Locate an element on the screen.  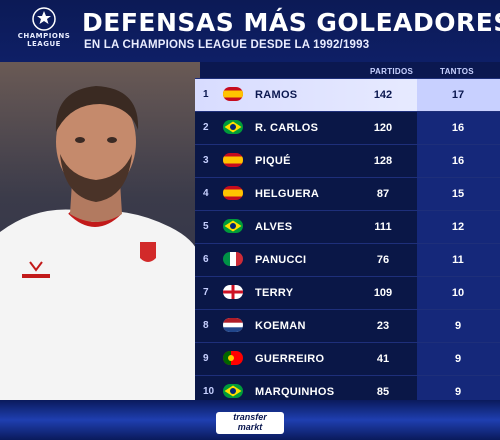
table-row: 7 TERRY 109 10 is located at coordinates (347, 292).